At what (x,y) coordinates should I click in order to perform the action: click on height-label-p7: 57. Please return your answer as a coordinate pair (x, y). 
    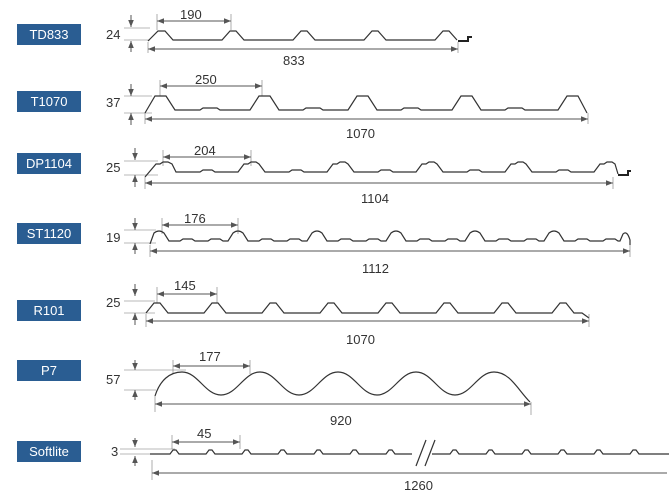
    Looking at the image, I should click on (113, 379).